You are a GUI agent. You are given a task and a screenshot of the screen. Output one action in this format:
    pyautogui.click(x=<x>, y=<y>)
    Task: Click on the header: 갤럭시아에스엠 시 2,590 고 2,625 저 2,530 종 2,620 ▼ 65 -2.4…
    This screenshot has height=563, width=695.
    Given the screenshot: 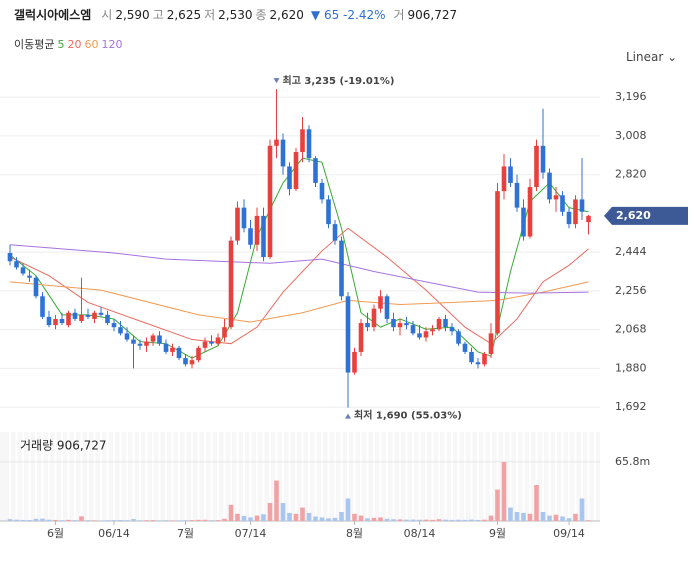 What is the action you would take?
    pyautogui.click(x=237, y=14)
    